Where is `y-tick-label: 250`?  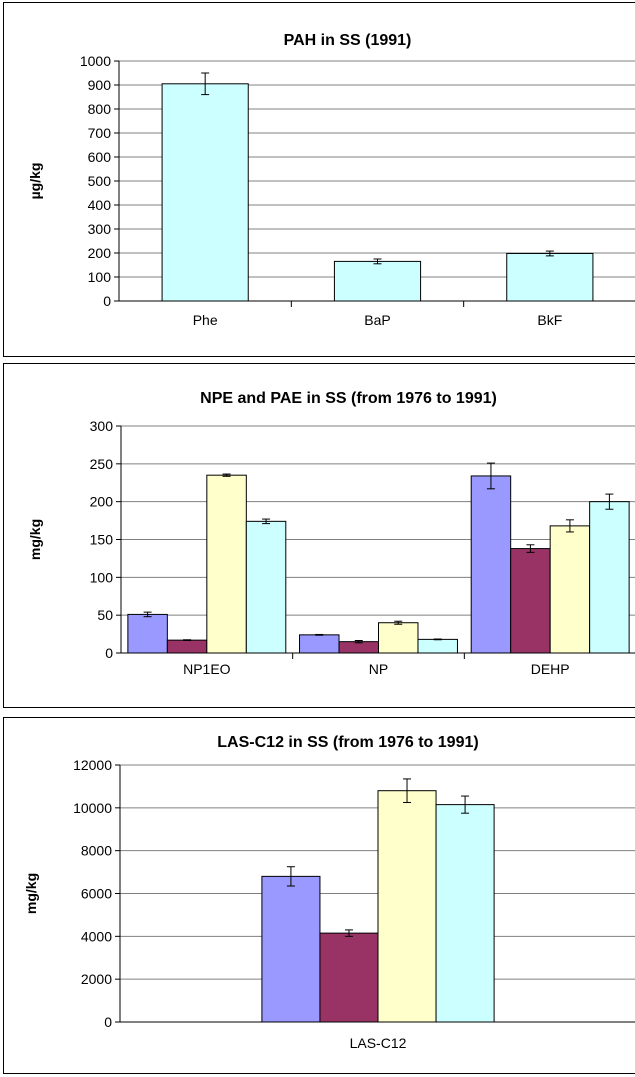
y-tick-label: 250 is located at coordinates (102, 464).